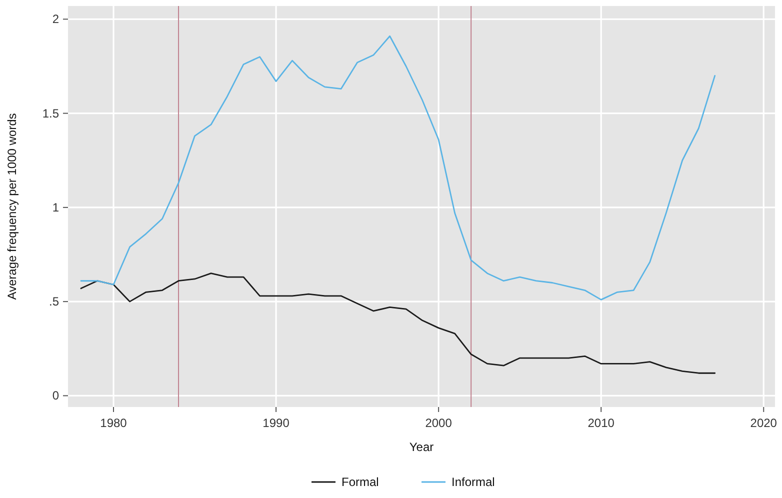 The image size is (782, 498). I want to click on y-tick-label: .5, so click(54, 301).